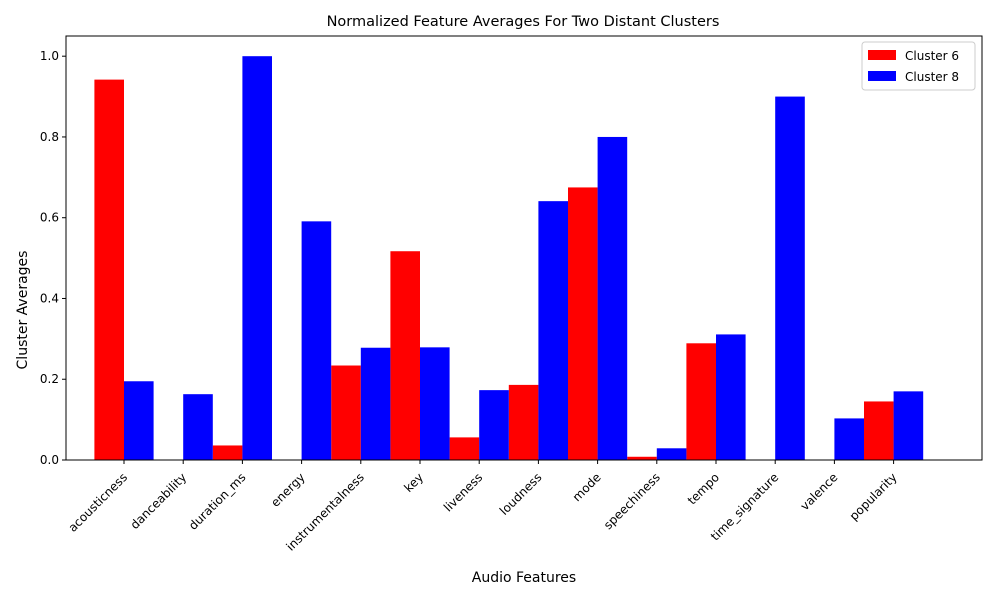  Describe the element at coordinates (198, 427) in the screenshot. I see `bar-cluster8-danceability` at that location.